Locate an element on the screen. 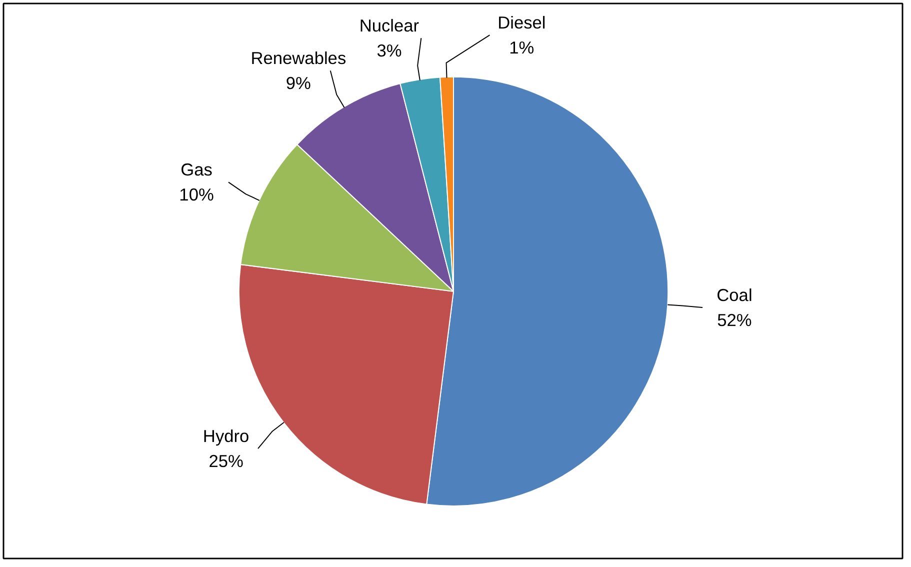 The width and height of the screenshot is (911, 567). slice-label: Diesel is located at coordinates (522, 22).